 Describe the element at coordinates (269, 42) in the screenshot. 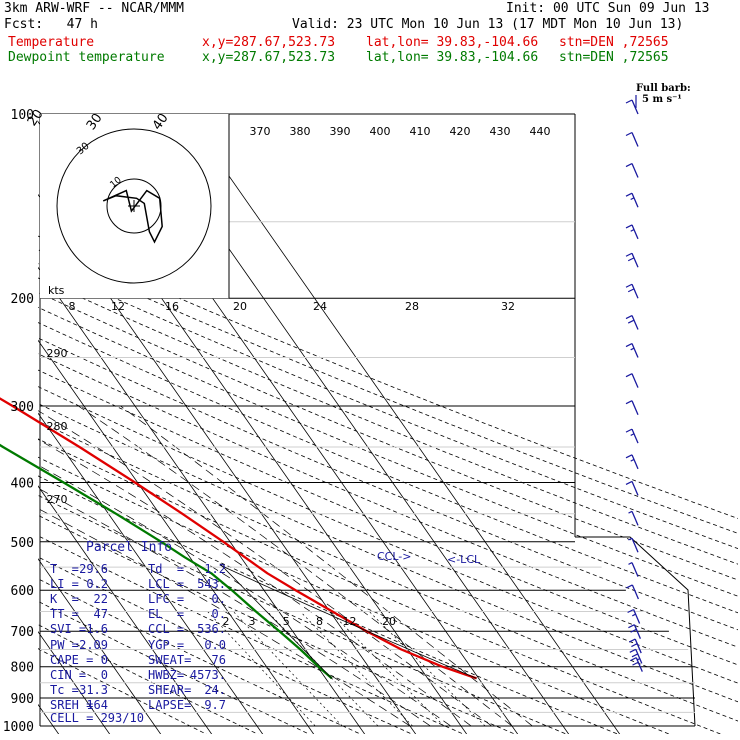

I see `legend-temperature-xy: x,y=287.67,523.73` at that location.